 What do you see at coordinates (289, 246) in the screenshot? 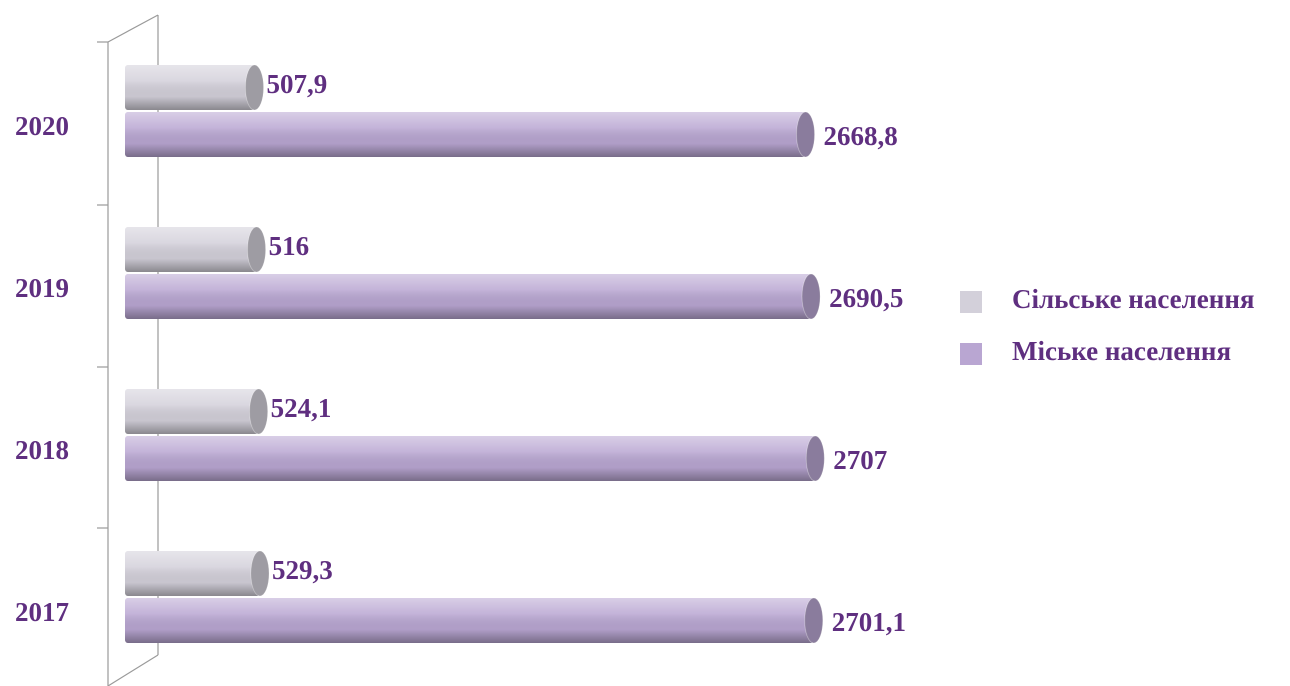
I see `data-label: 516` at bounding box center [289, 246].